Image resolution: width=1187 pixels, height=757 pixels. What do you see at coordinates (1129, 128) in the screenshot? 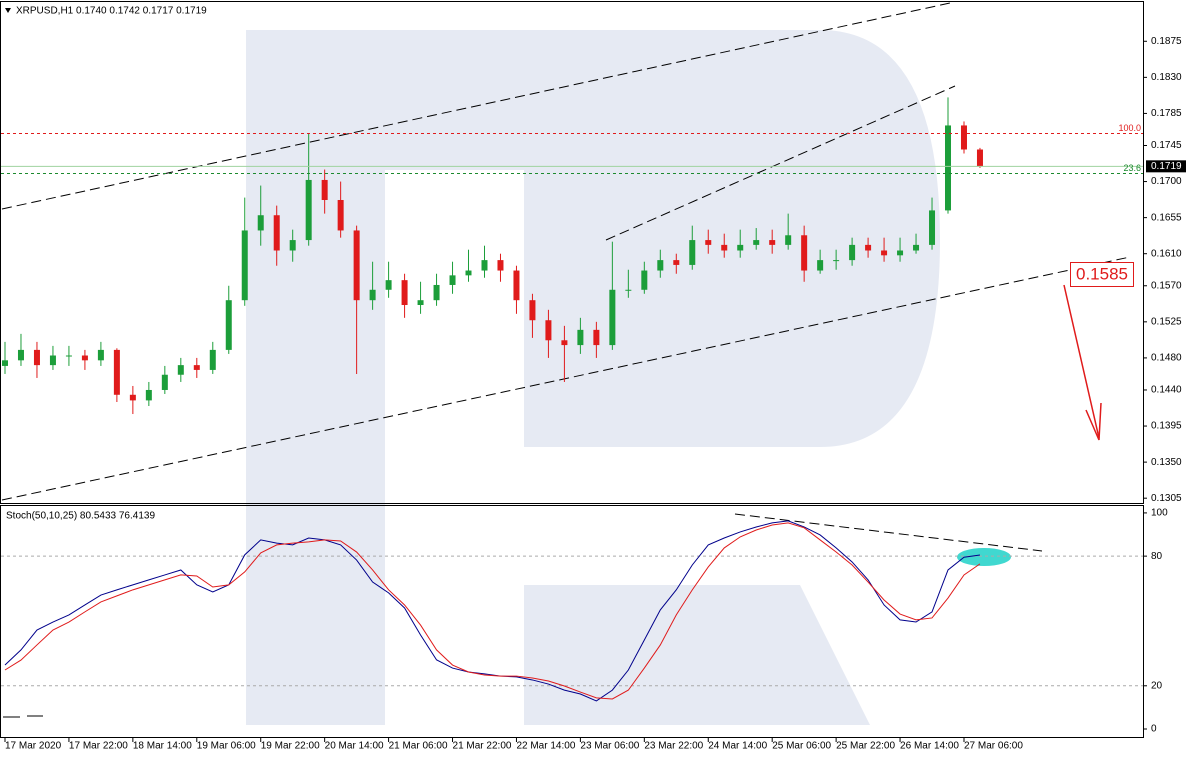
I see `fib-level-label: 100.0` at bounding box center [1129, 128].